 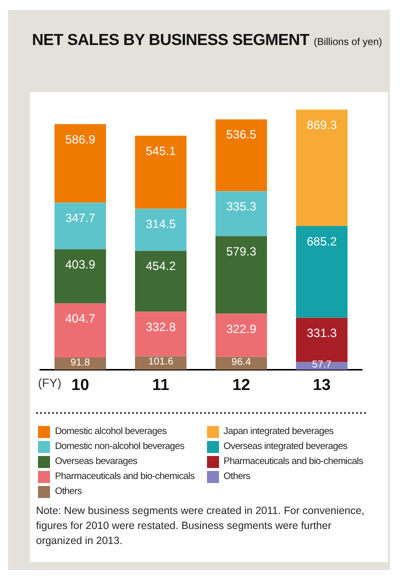 I want to click on data-label: 331.3, so click(x=322, y=333).